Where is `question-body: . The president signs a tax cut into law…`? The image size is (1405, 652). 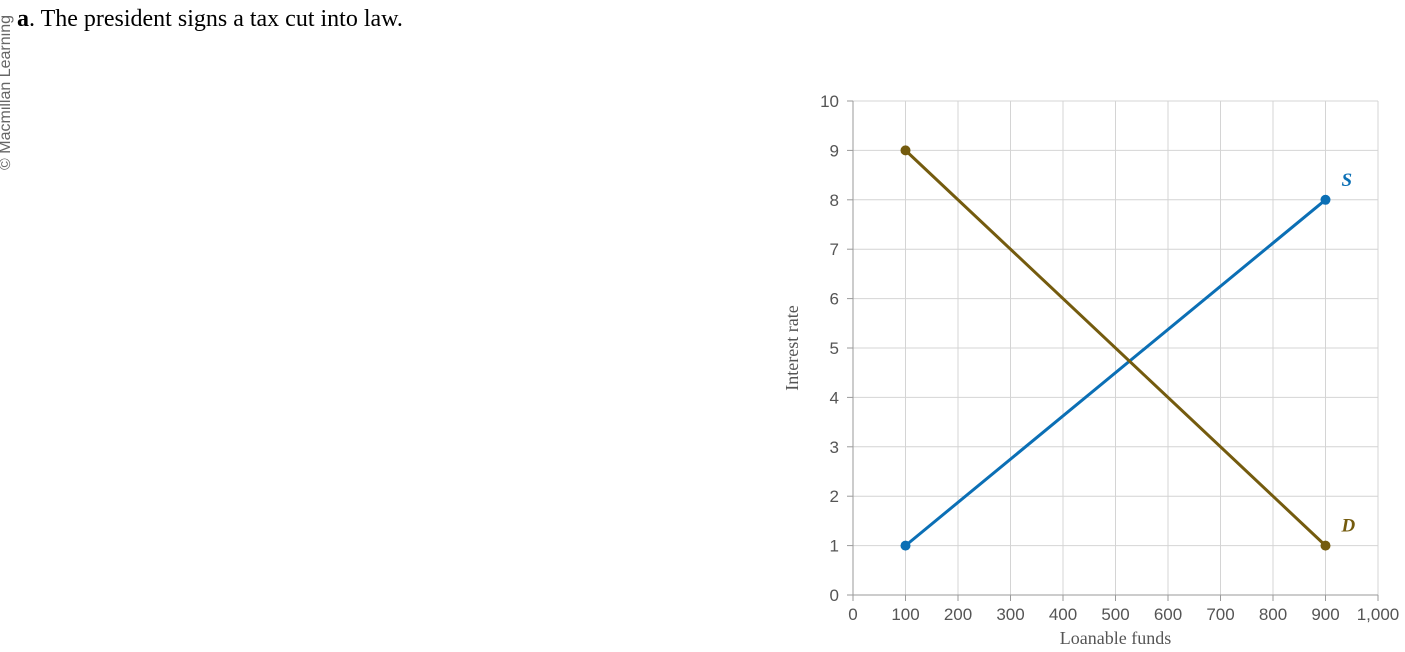
question-body: . The president signs a tax cut into law… is located at coordinates (216, 19).